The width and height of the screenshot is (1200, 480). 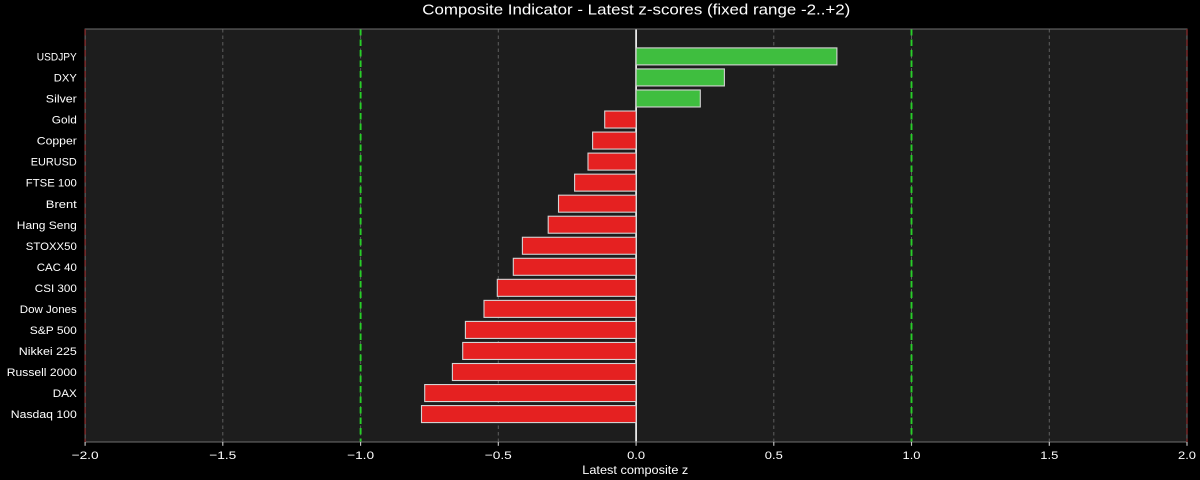 What do you see at coordinates (222, 456) in the screenshot?
I see `svg-text: −1.5` at bounding box center [222, 456].